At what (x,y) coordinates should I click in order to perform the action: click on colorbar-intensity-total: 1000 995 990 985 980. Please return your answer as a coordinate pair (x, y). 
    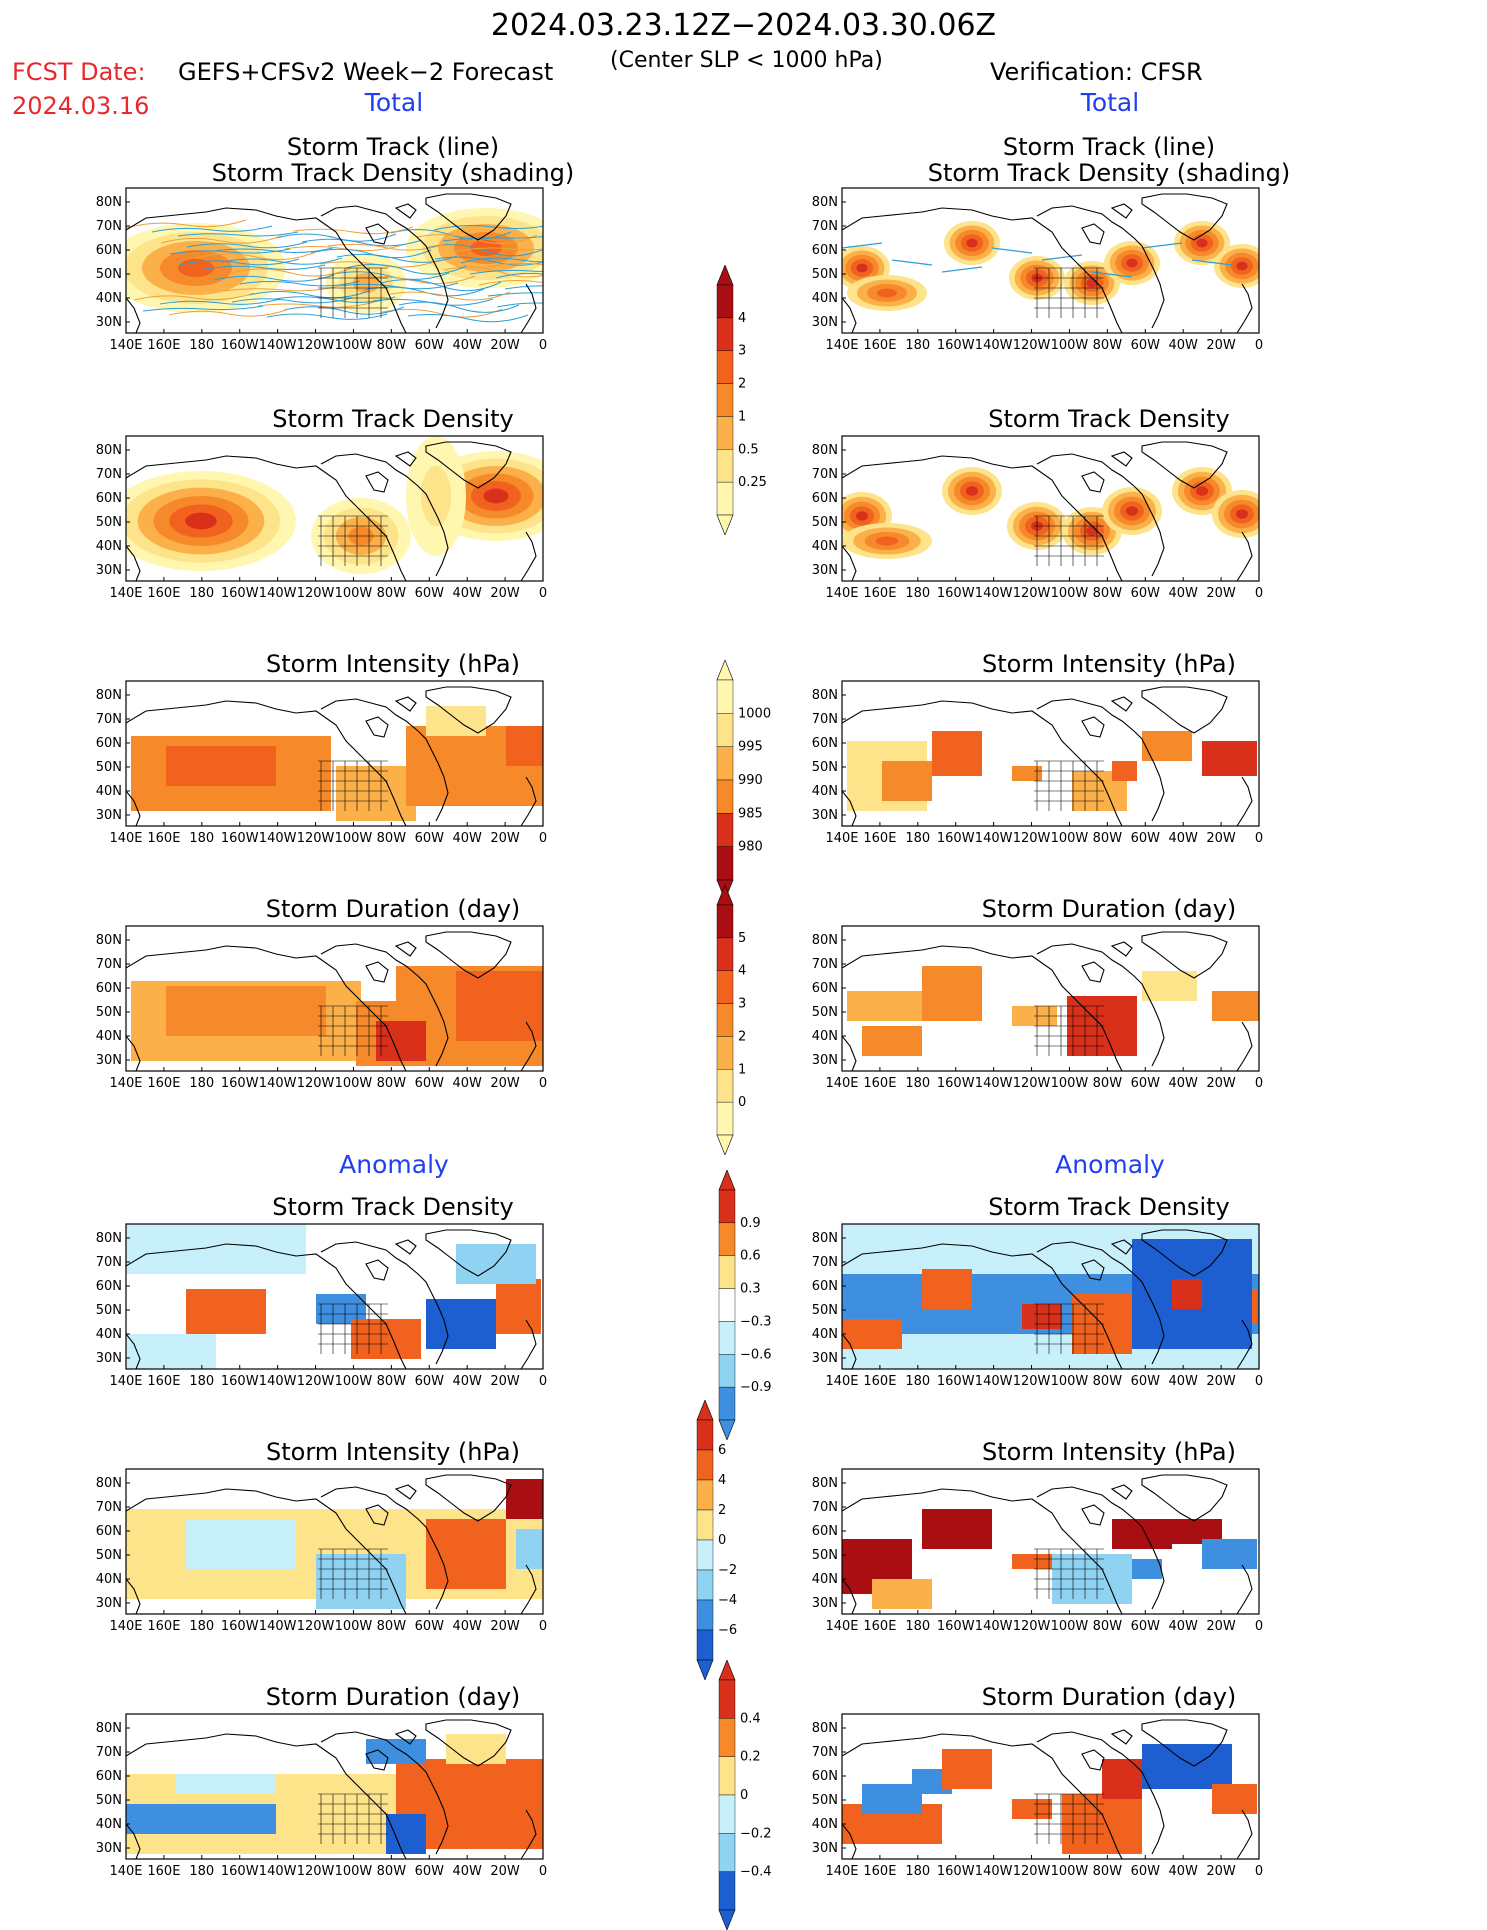
    Looking at the image, I should click on (743, 780).